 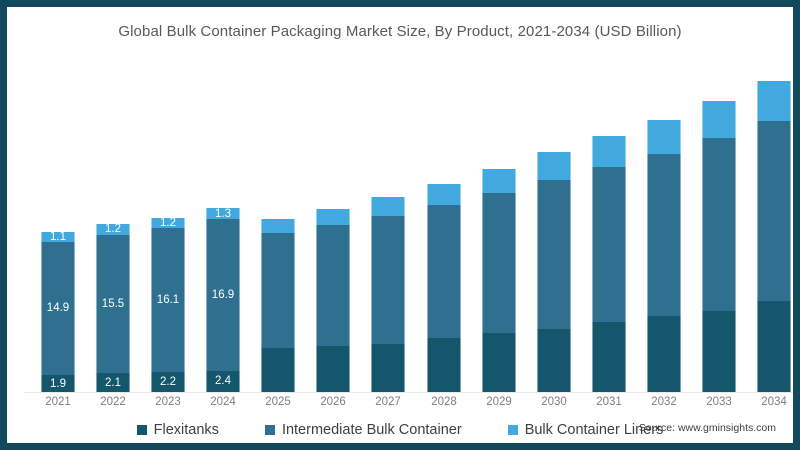 I want to click on bar-segment-intermediate-bulk-container-2033, so click(x=719, y=224).